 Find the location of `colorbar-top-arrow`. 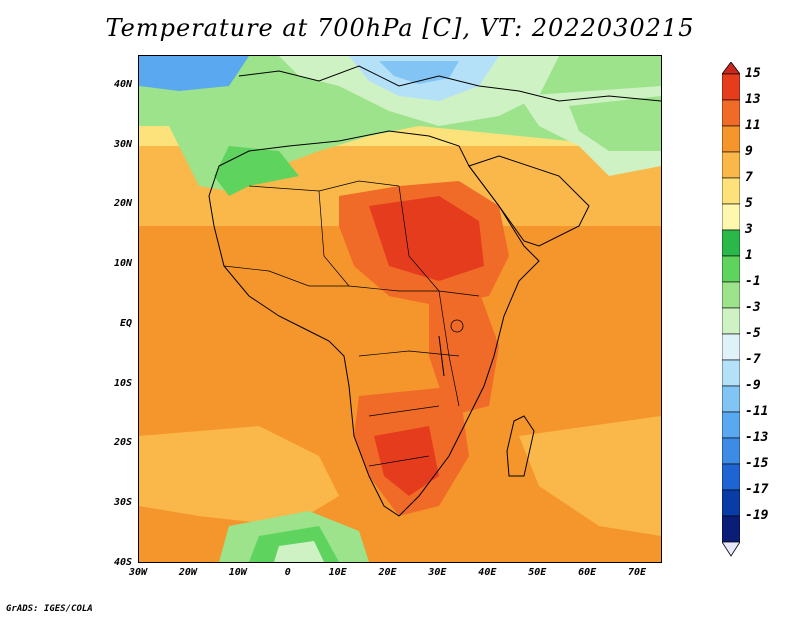

colorbar-top-arrow is located at coordinates (731, 68).